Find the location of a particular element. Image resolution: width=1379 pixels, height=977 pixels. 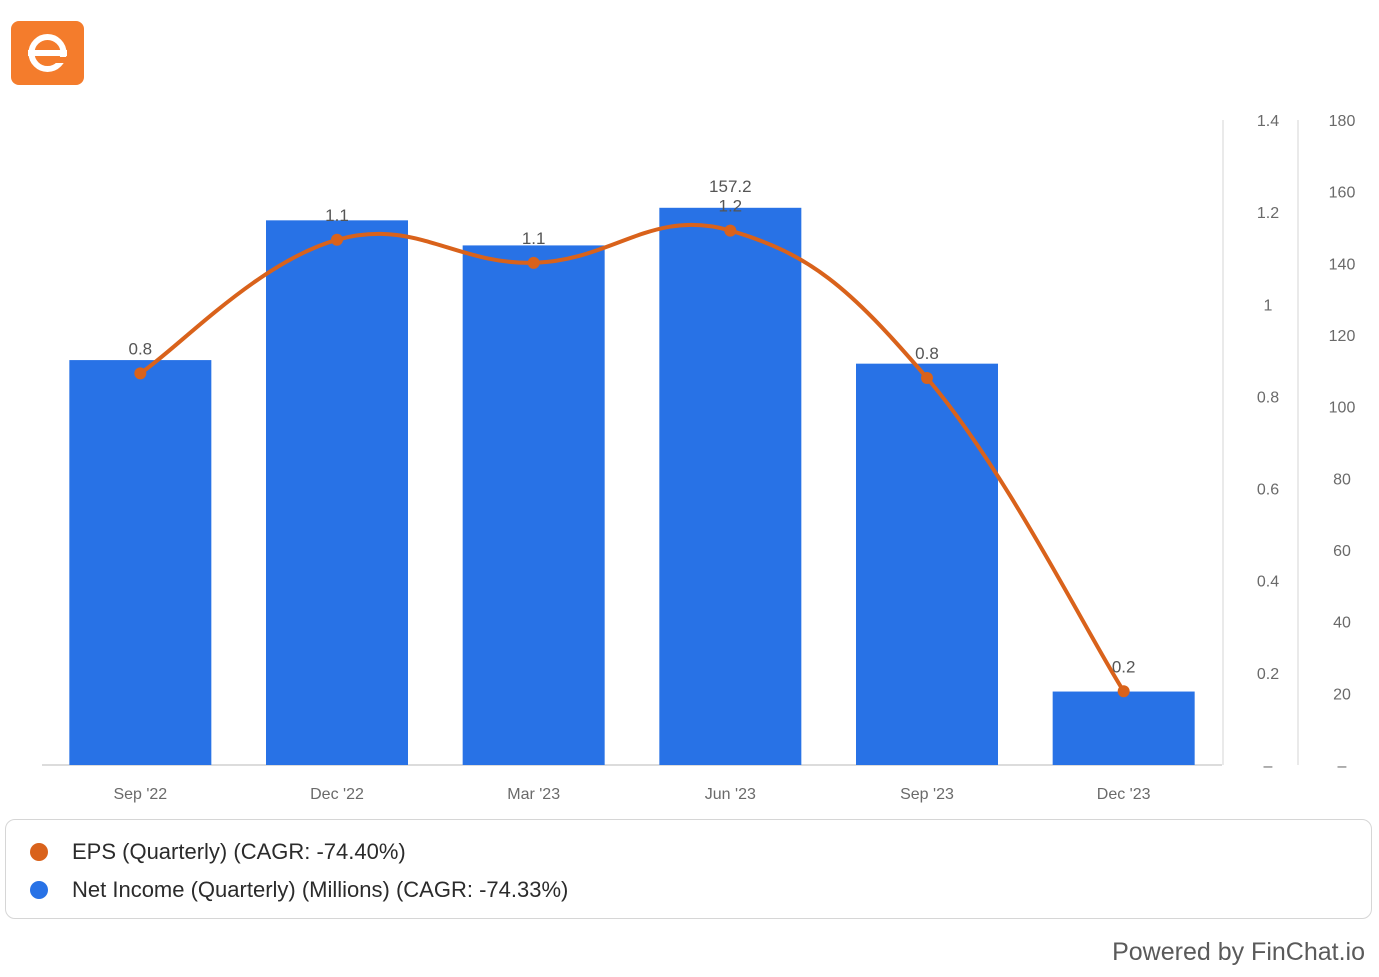

income-axis-tick: 40 is located at coordinates (1342, 623).